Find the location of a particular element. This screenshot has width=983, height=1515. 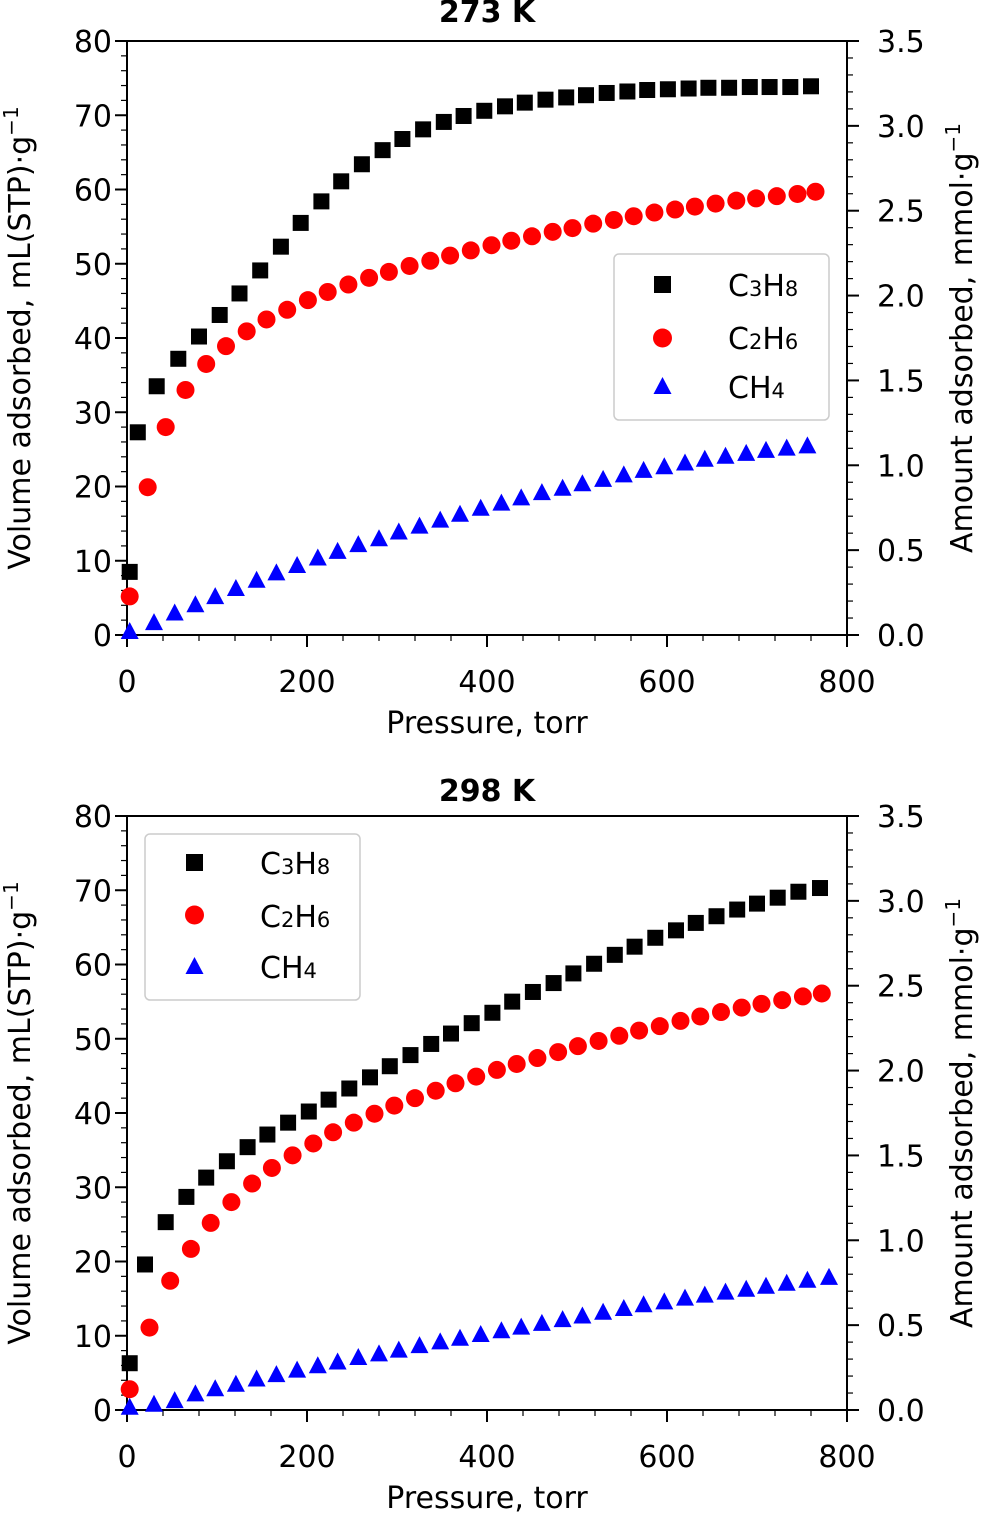

x-tick-label: 0 is located at coordinates (126, 682).